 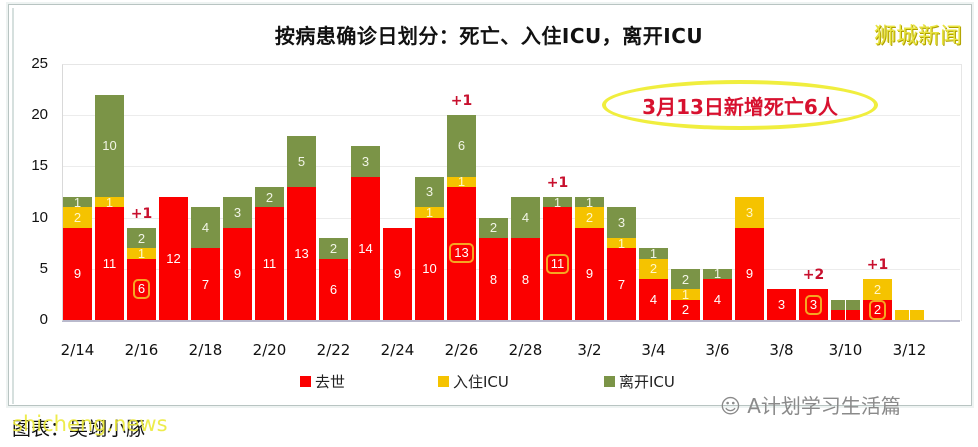 What do you see at coordinates (269, 350) in the screenshot?
I see `x-tick-label: 2/20` at bounding box center [269, 350].